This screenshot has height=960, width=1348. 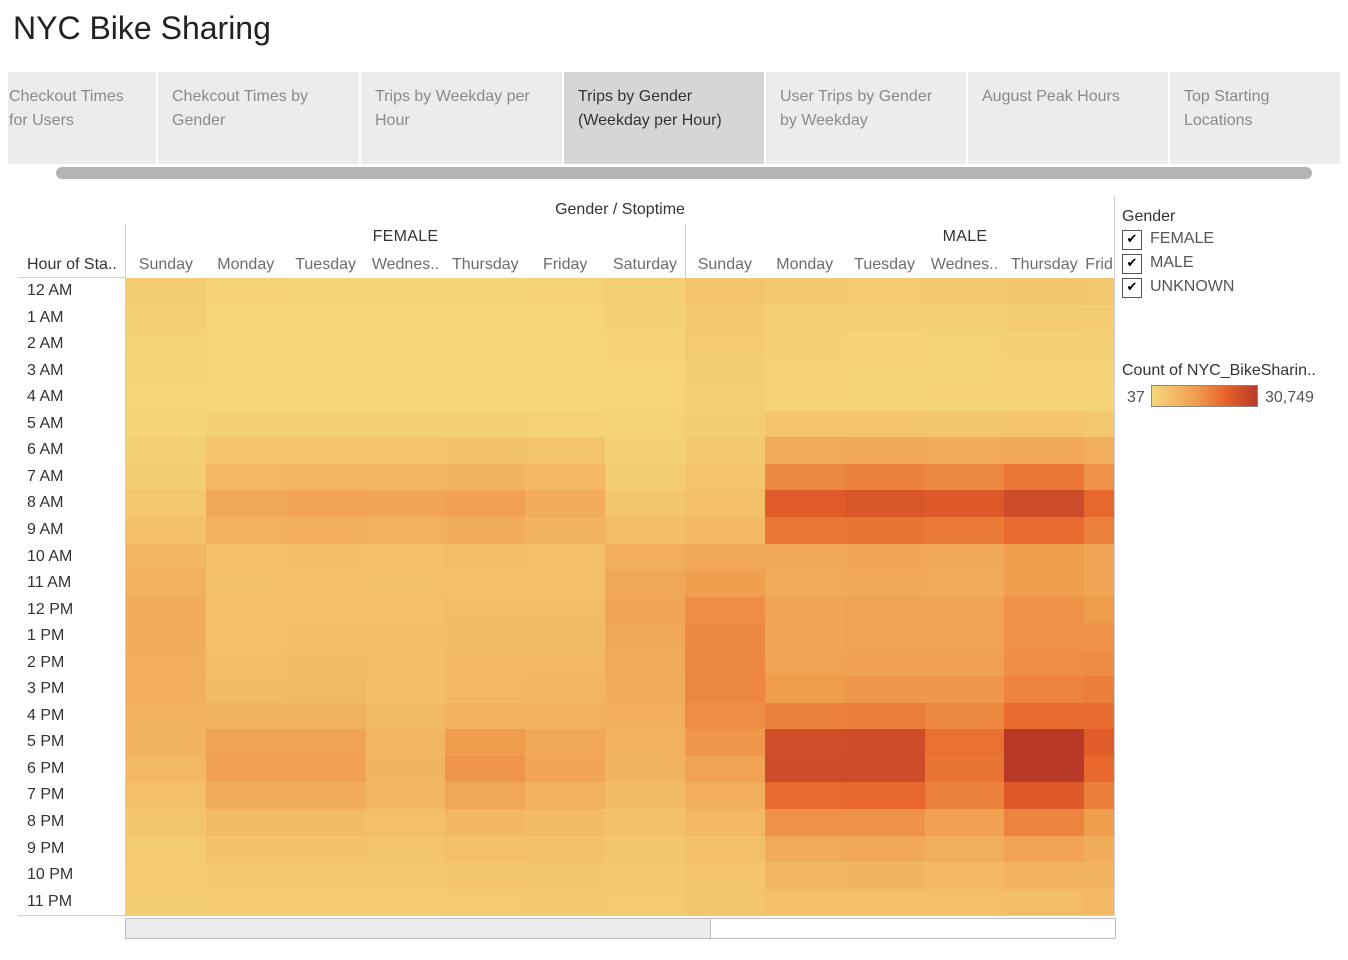 What do you see at coordinates (664, 118) in the screenshot?
I see `tab-3: Trips by Gender (Weekday per Hour)` at bounding box center [664, 118].